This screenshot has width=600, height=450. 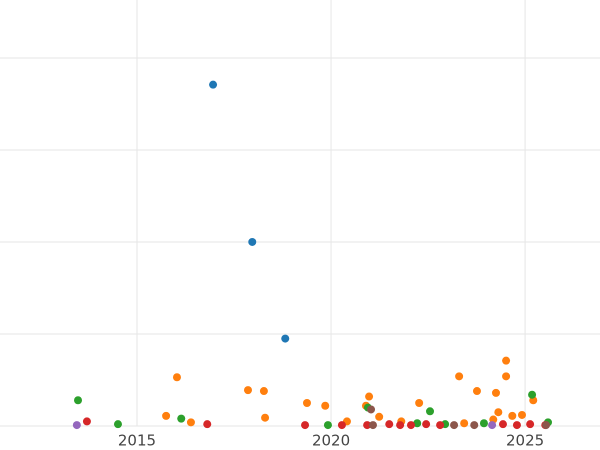 What do you see at coordinates (137, 441) in the screenshot?
I see `x-tick-label: 2015` at bounding box center [137, 441].